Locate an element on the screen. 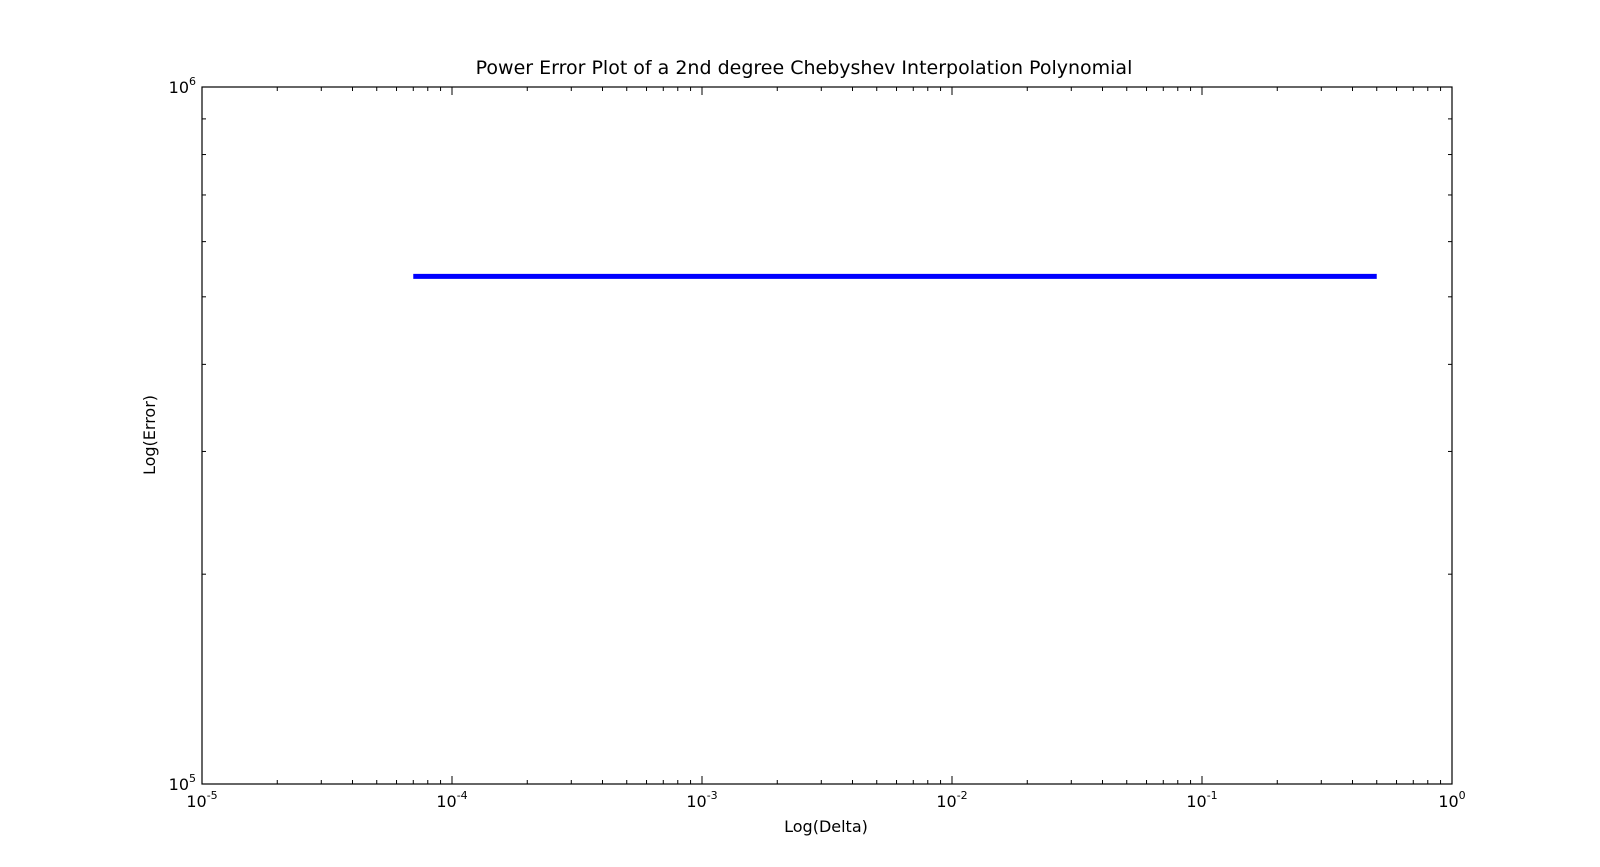  x-tick-label: 10⁰ is located at coordinates (1451, 800).